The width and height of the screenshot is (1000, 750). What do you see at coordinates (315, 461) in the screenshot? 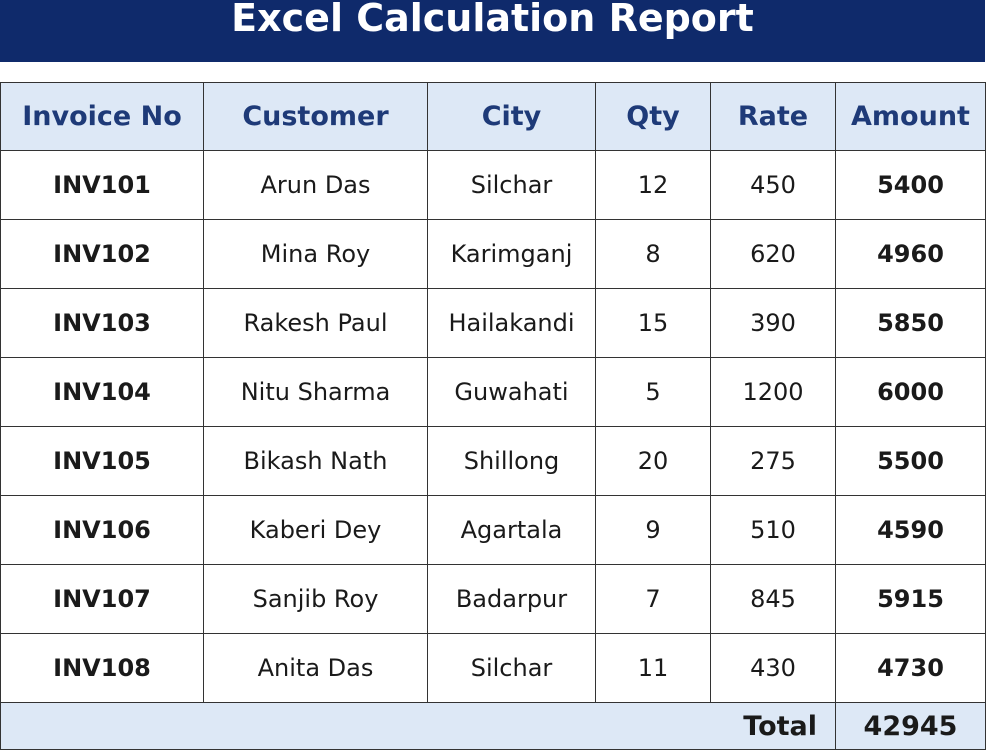
I see `table-cell: Bikash Nath` at bounding box center [315, 461].